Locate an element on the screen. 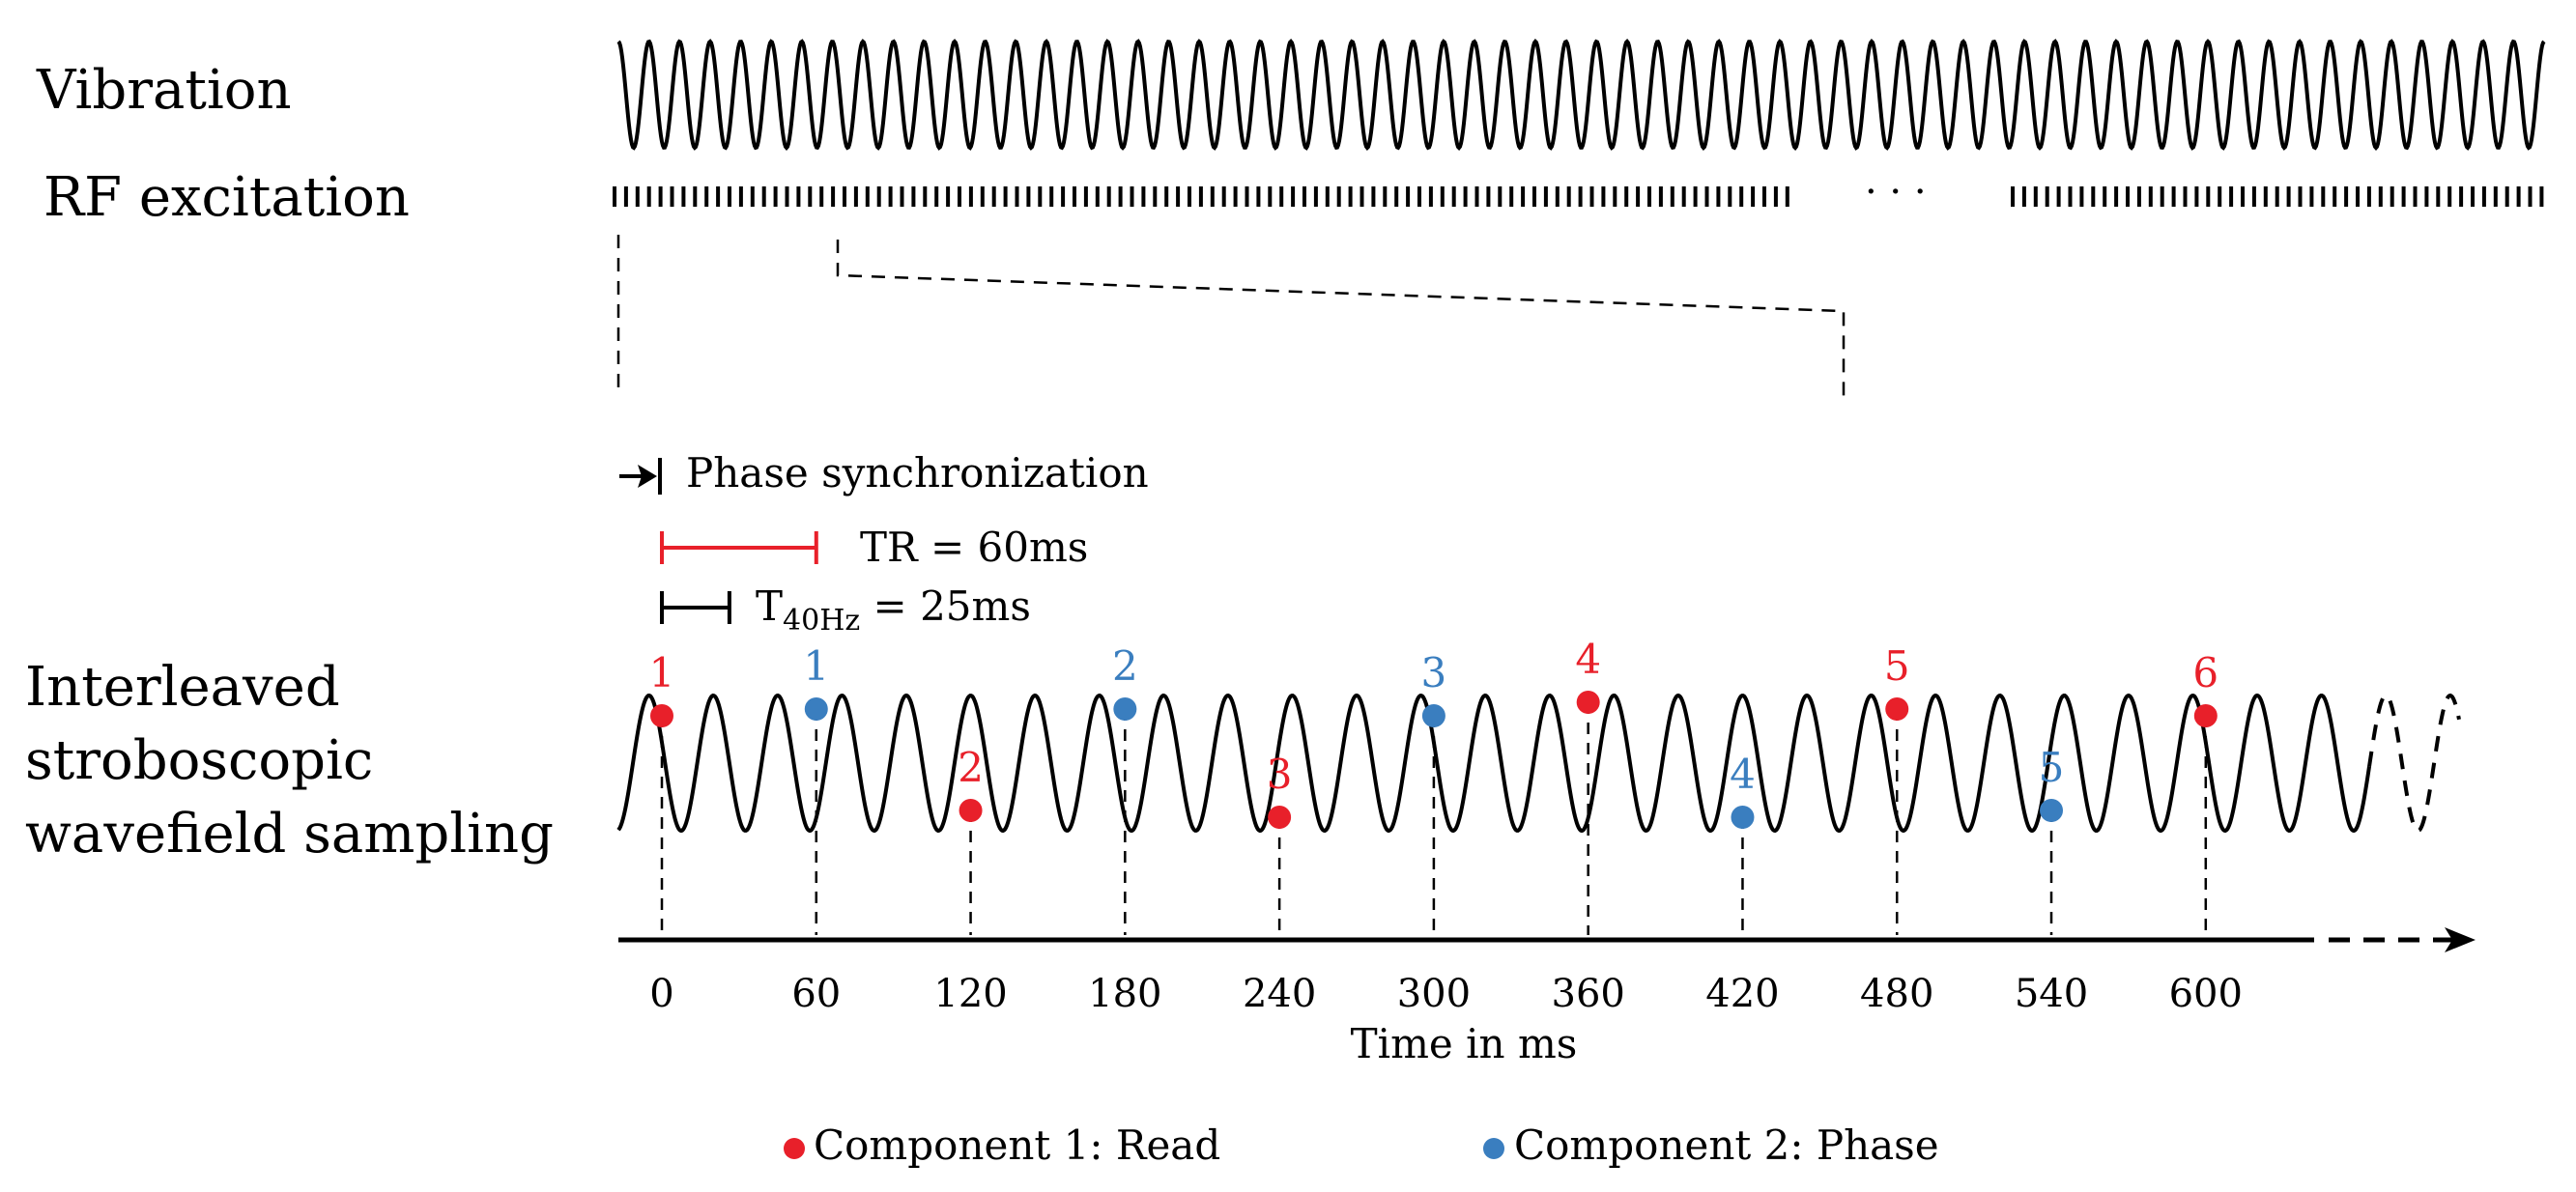 The image size is (2576, 1192). legend: Component 1: Read Component 2: Phase is located at coordinates (1361, 1145).